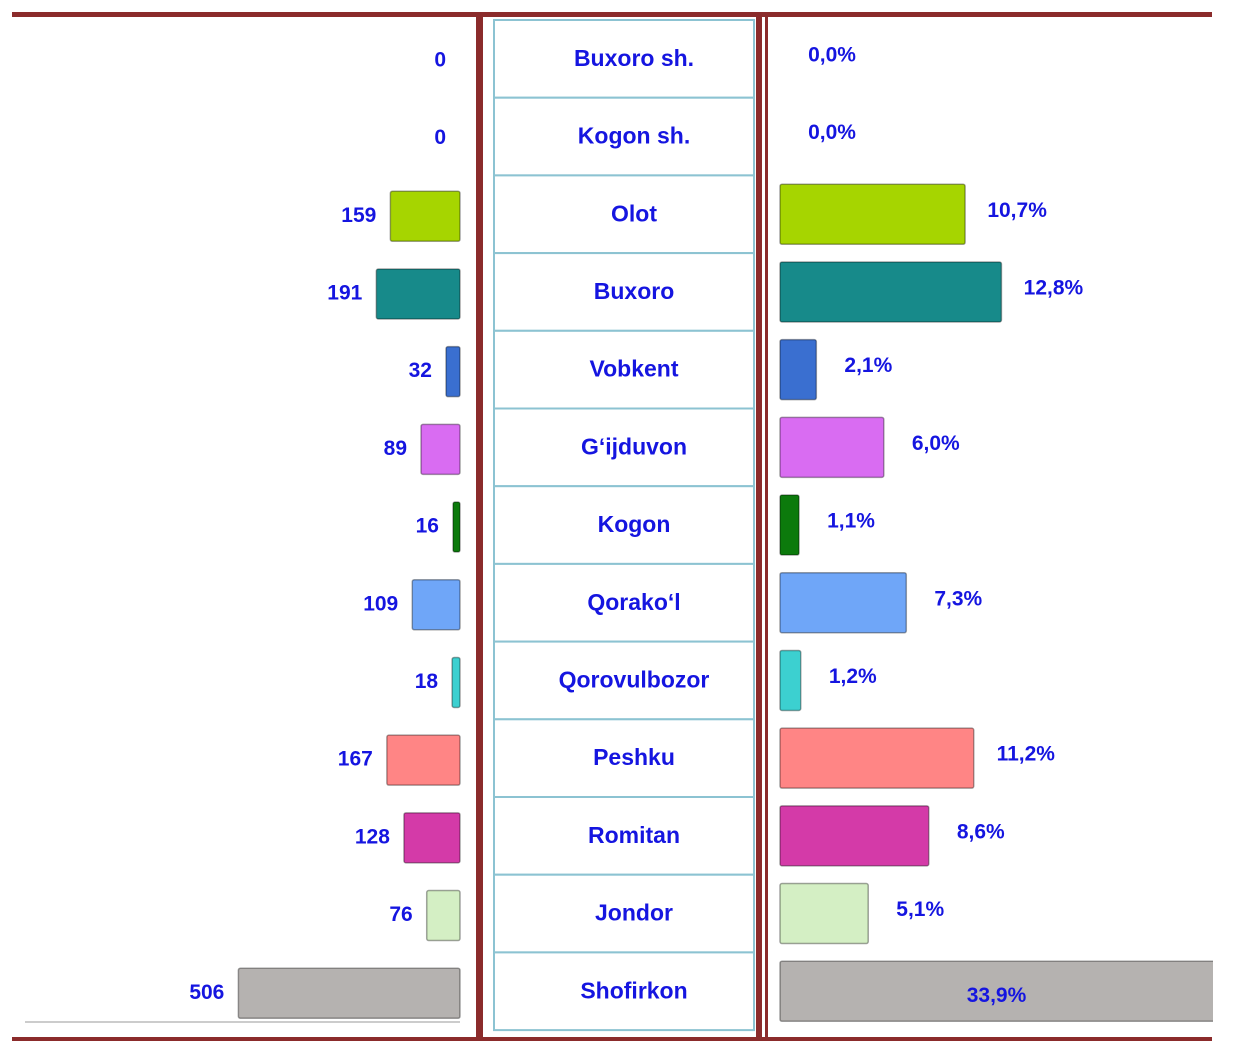 This screenshot has height=1047, width=1239. I want to click on value-label: 18, so click(427, 681).